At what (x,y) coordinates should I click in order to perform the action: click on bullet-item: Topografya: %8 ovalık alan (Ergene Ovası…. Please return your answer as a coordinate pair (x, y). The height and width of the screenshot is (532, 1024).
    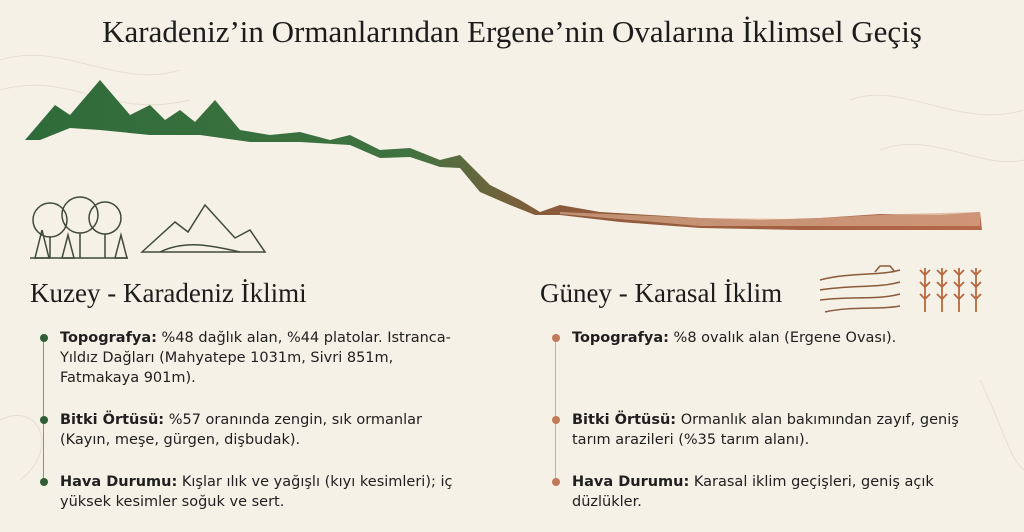
    Looking at the image, I should click on (762, 338).